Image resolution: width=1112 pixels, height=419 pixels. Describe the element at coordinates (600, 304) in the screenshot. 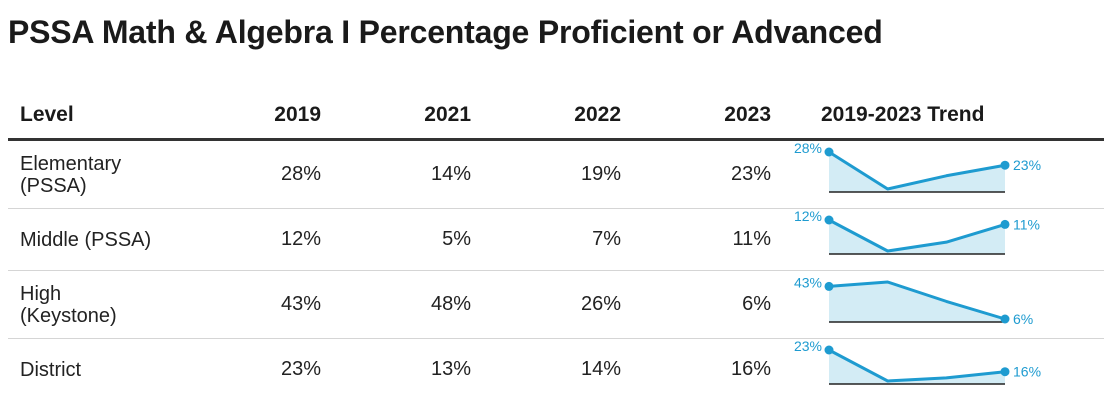

I see `value-cell-2022: 26%` at that location.